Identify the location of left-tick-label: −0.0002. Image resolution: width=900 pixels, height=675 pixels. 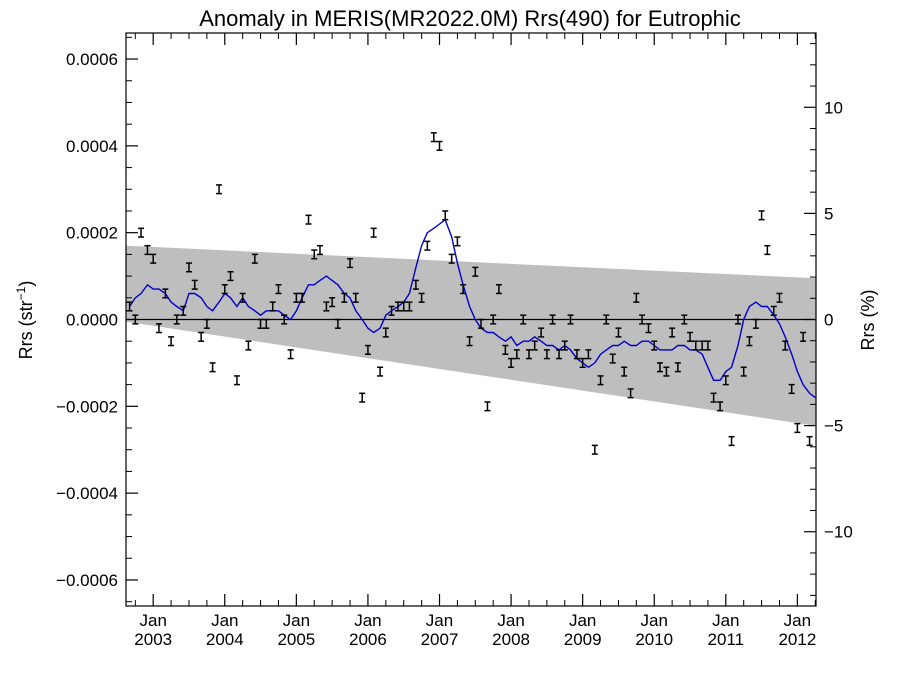
(87, 406).